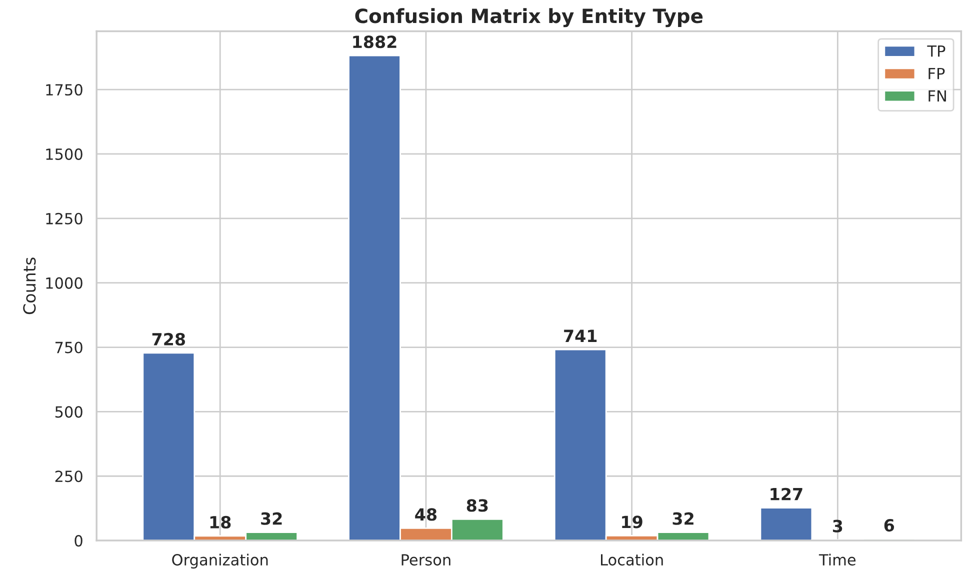  What do you see at coordinates (374, 42) in the screenshot?
I see `data-label: 1882` at bounding box center [374, 42].